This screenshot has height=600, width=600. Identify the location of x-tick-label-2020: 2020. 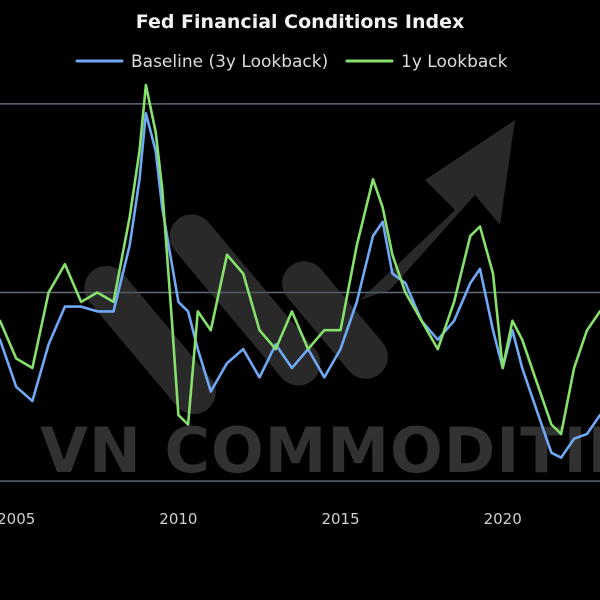
(503, 519).